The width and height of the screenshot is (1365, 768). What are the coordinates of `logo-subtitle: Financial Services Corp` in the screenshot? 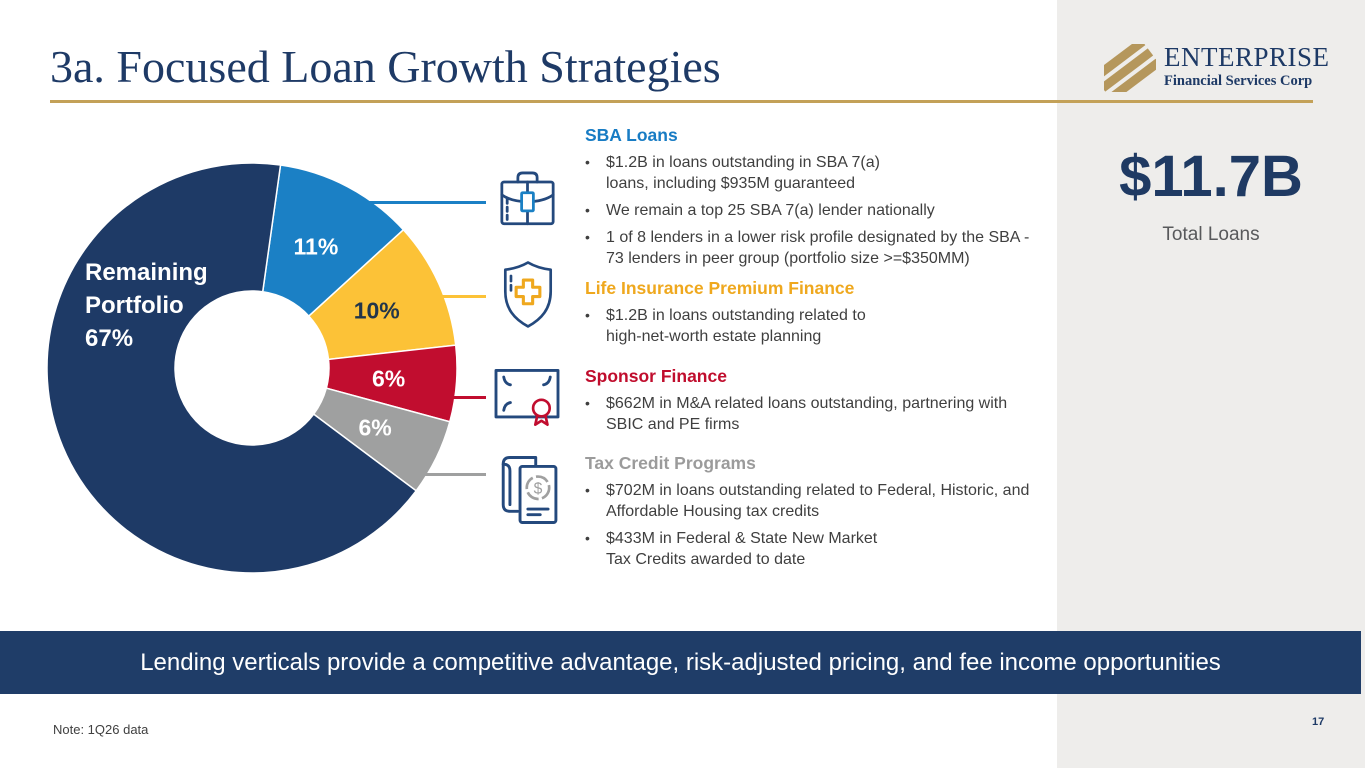 It's located at (1238, 81).